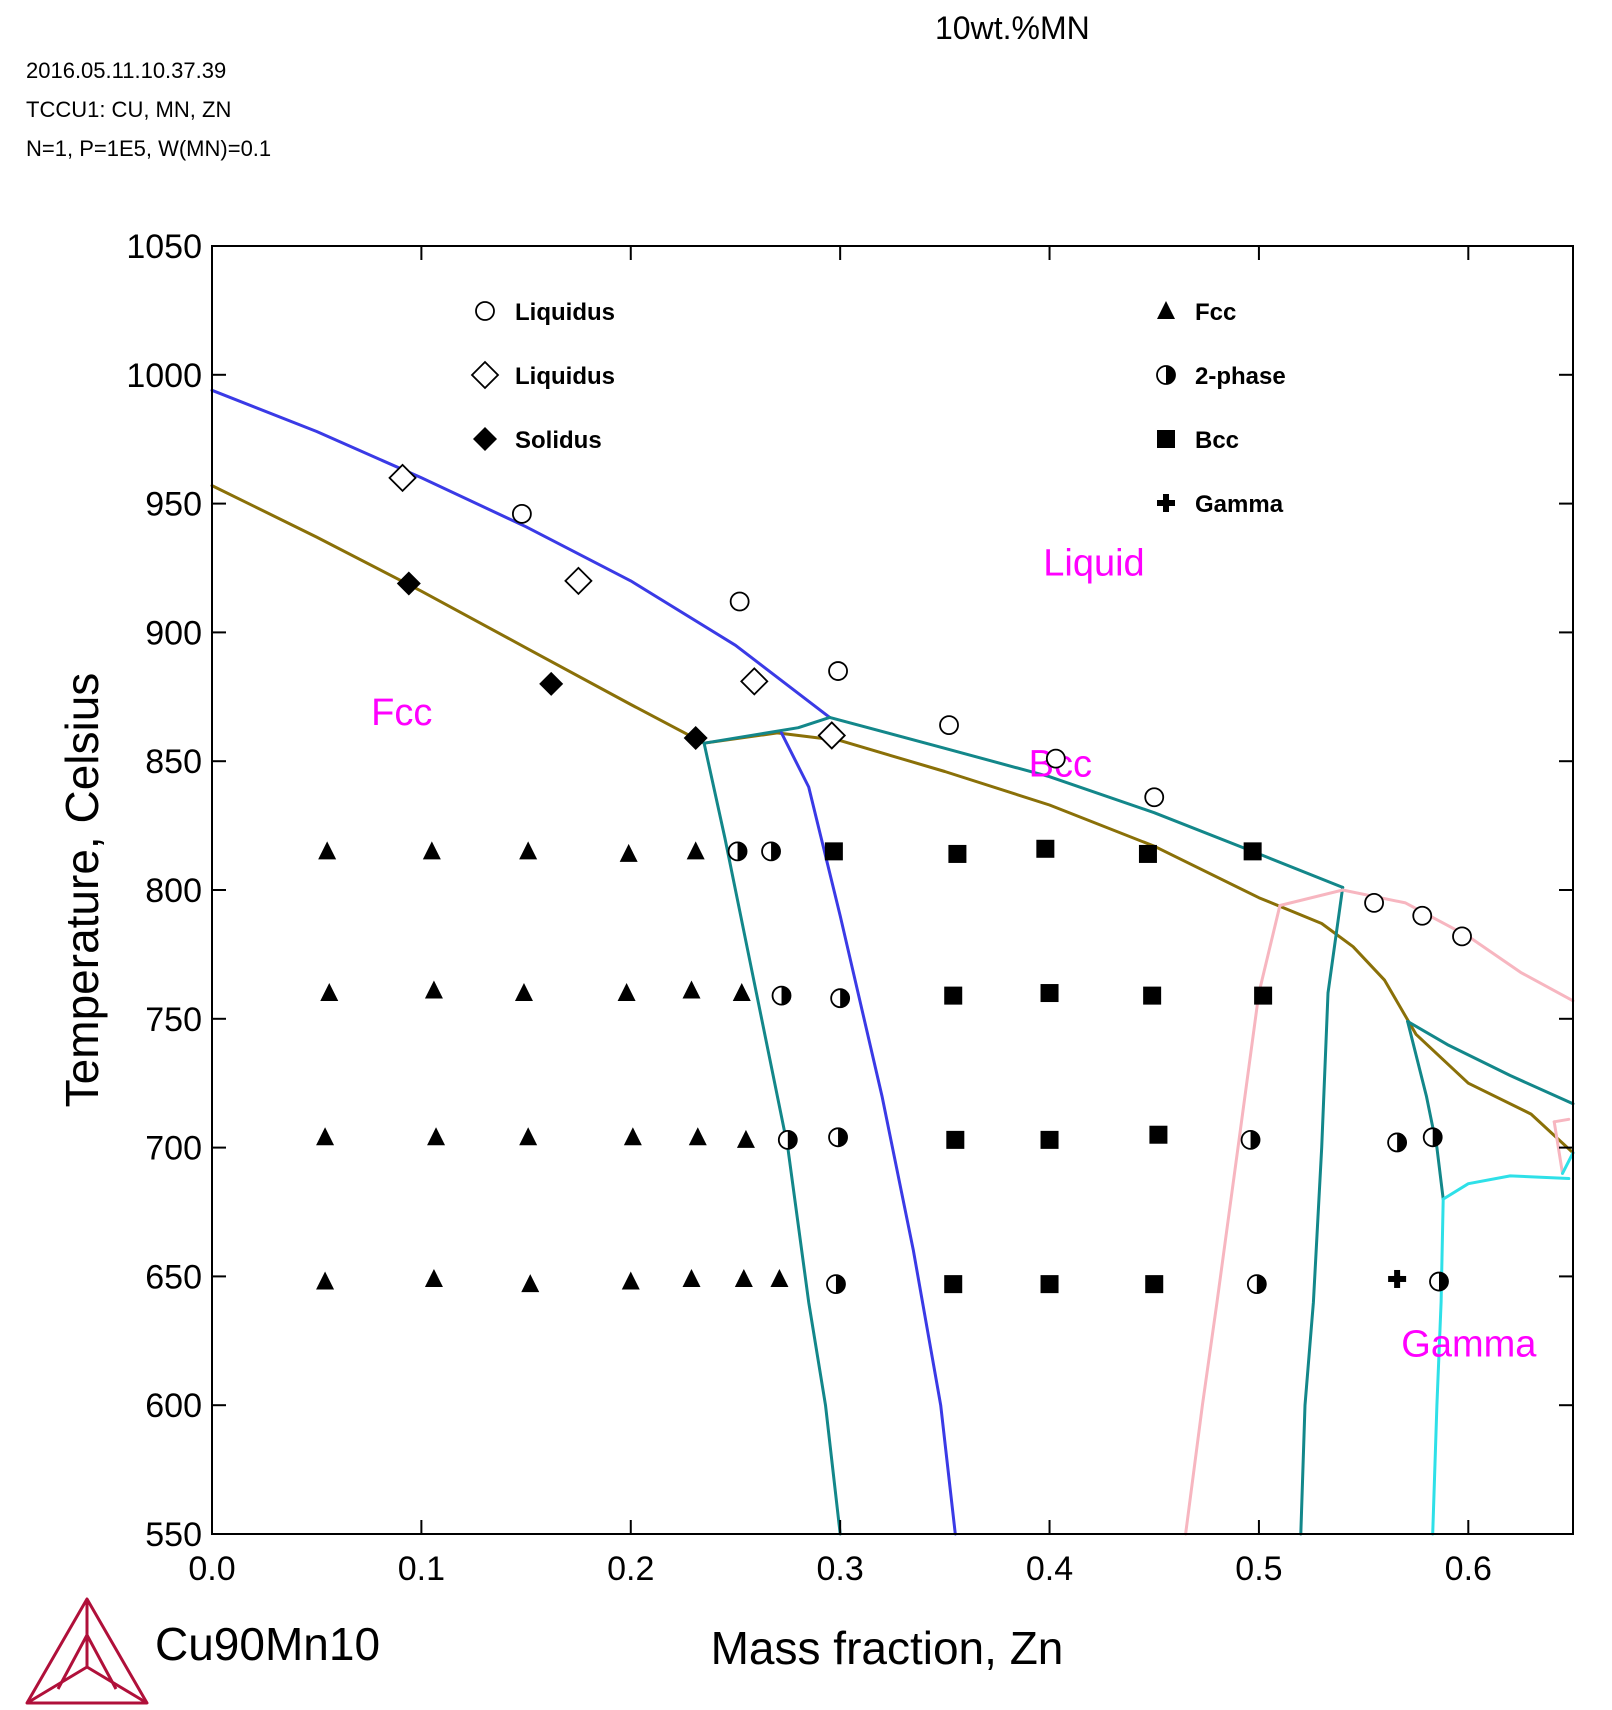 This screenshot has width=1612, height=1710. What do you see at coordinates (695, 738) in the screenshot?
I see `data-point-solidus` at bounding box center [695, 738].